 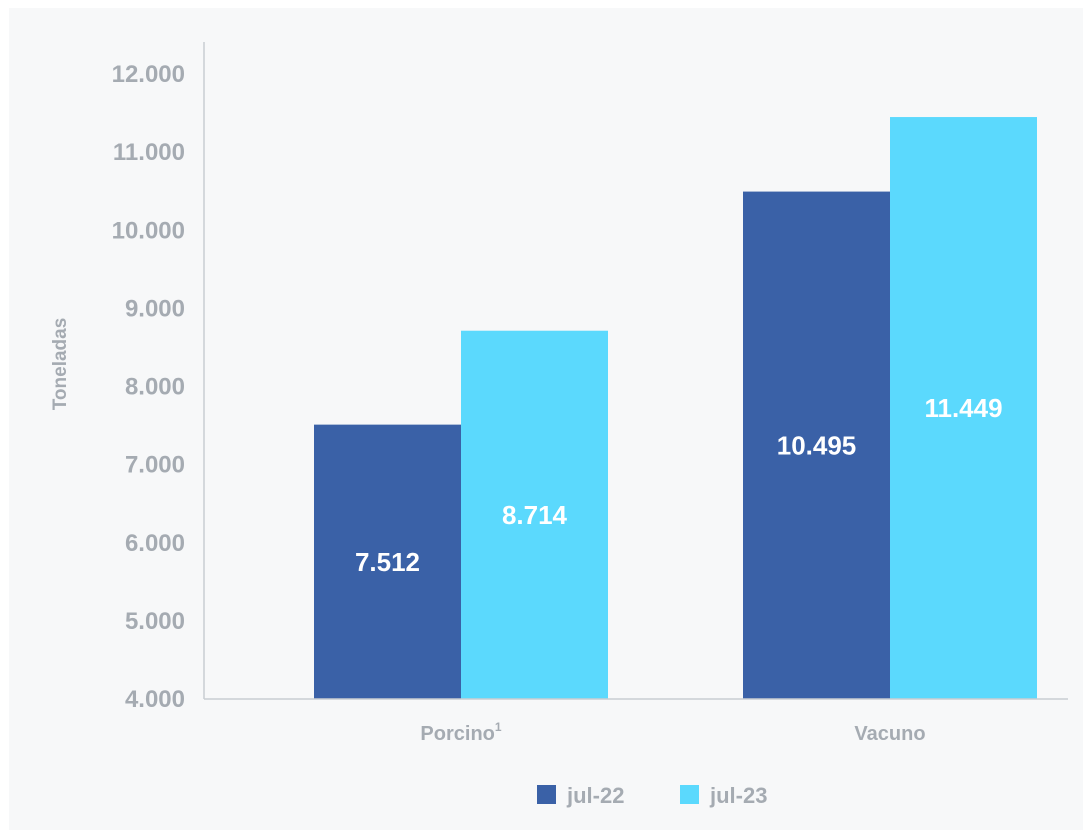 I want to click on data-label: 11.449, so click(x=963, y=408).